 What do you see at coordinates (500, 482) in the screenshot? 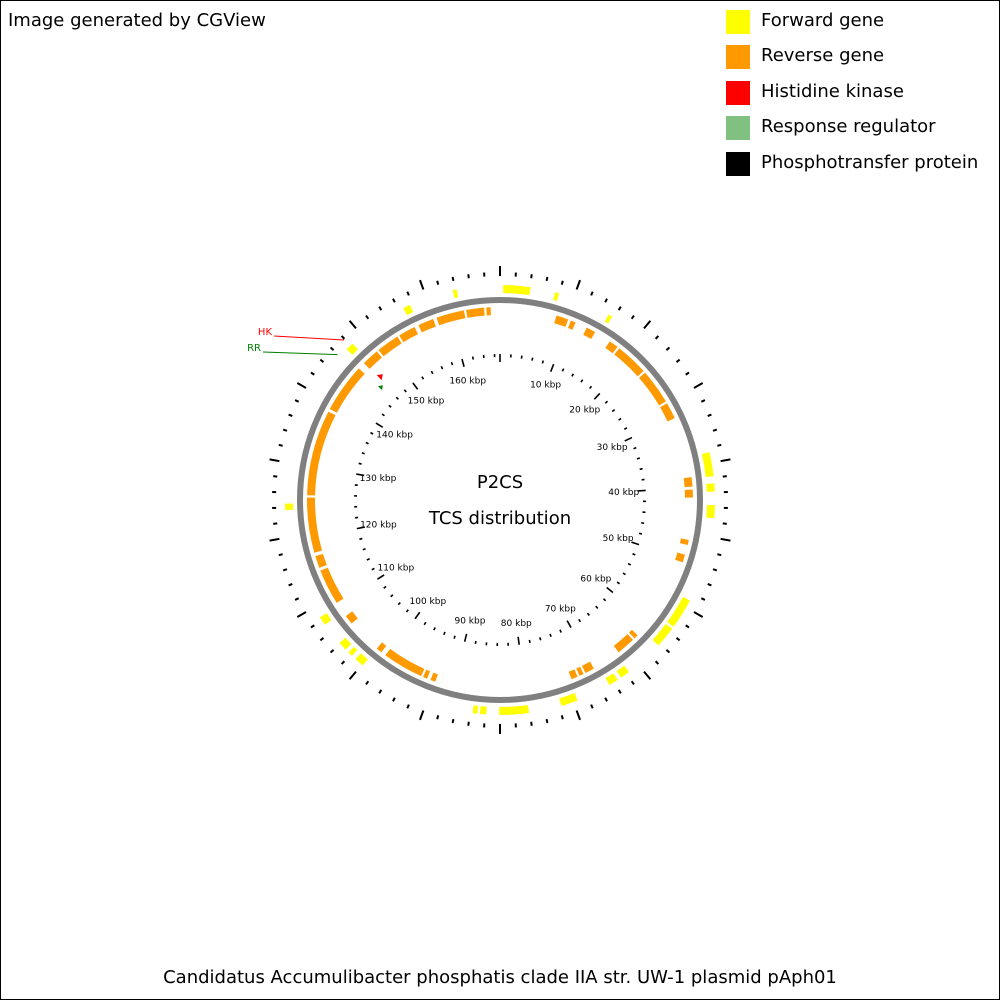
I see `center-title: P2CS` at bounding box center [500, 482].